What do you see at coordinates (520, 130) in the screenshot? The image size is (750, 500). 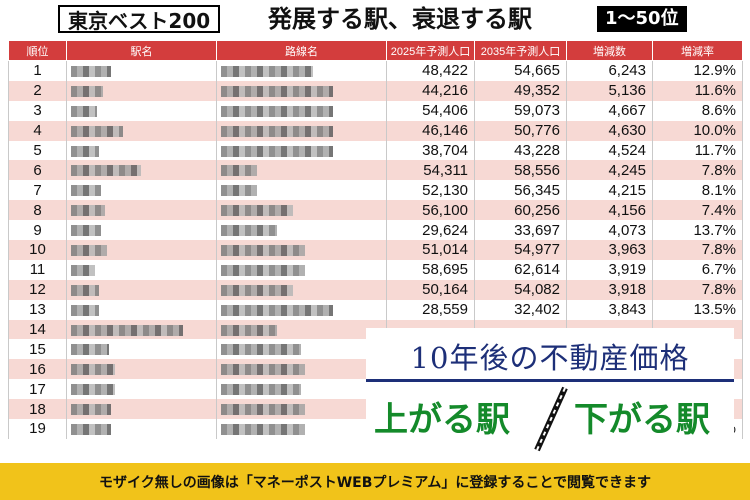 I see `cell-pop2035: 50,776` at bounding box center [520, 130].